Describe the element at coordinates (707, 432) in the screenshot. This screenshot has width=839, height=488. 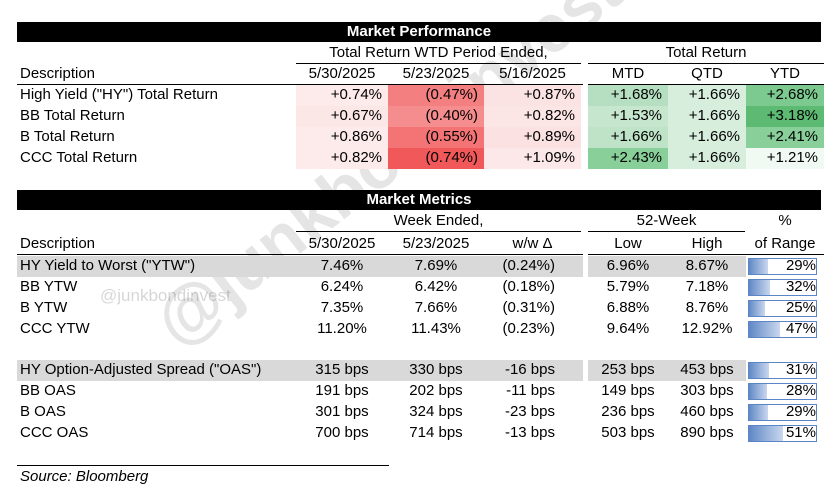
I see `metrics-cell-col5: 890 bps` at that location.